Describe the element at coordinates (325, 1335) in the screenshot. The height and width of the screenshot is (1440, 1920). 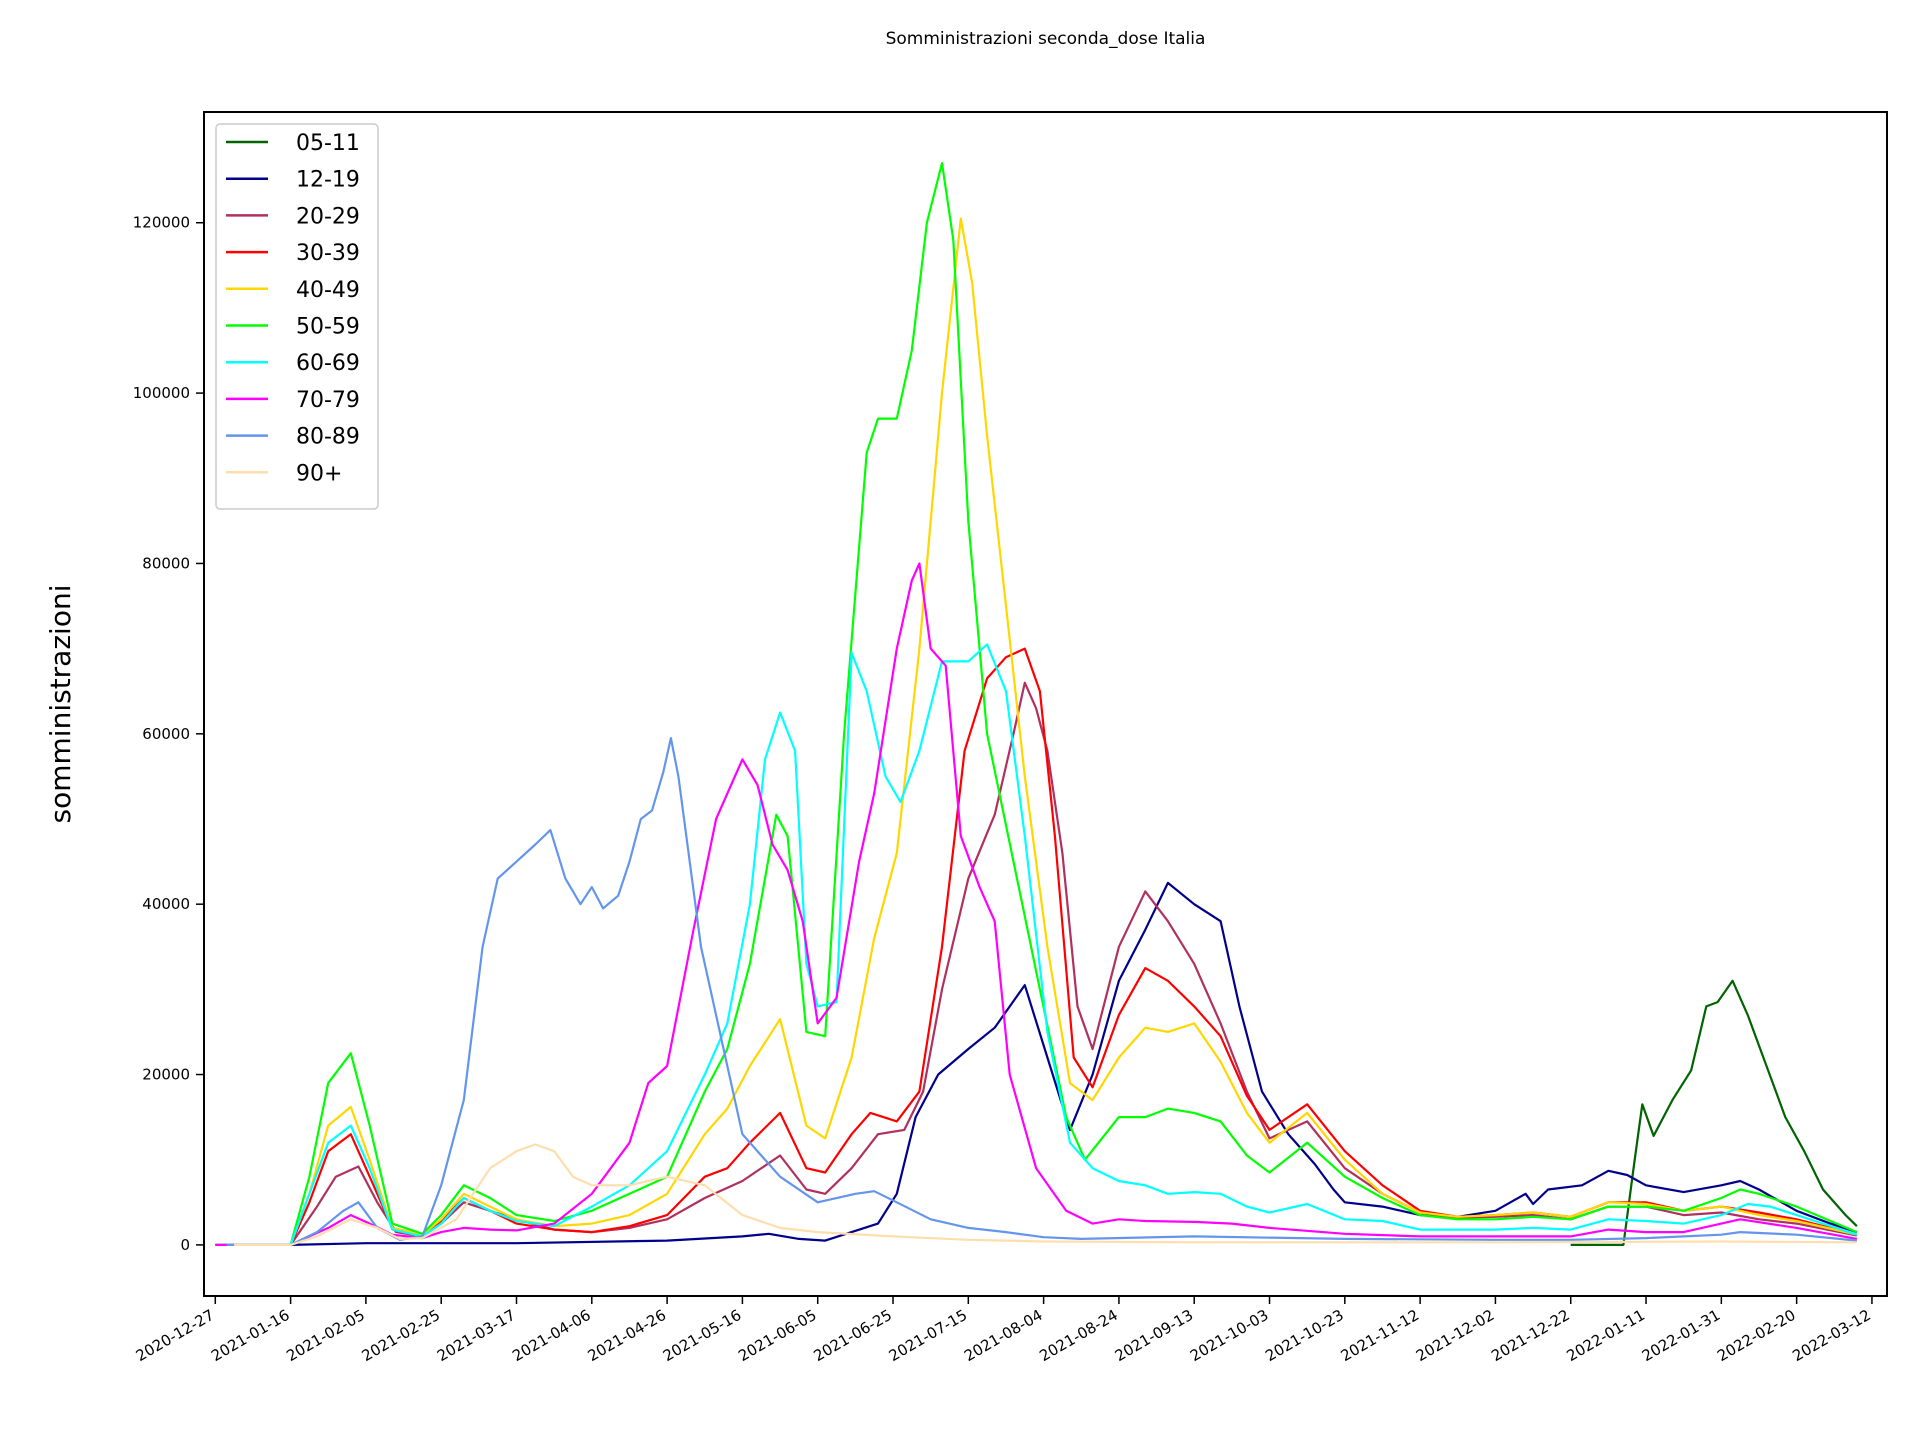
I see `x-tick-label: 2021-02-05` at that location.